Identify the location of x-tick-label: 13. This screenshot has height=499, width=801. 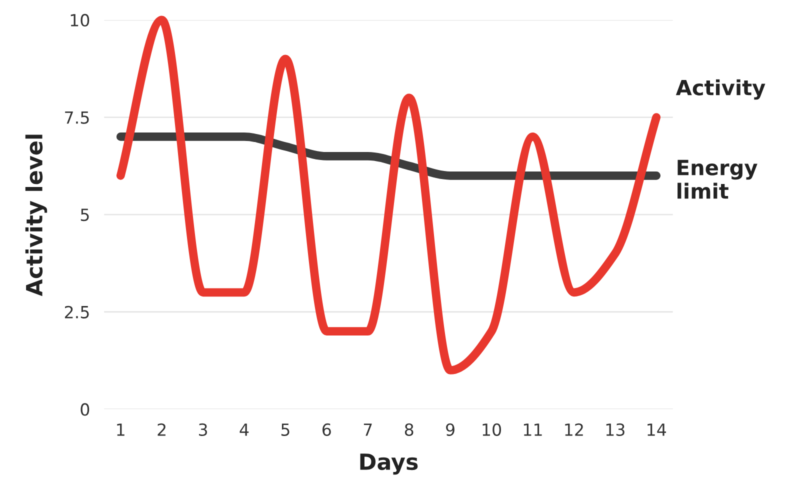
(615, 429).